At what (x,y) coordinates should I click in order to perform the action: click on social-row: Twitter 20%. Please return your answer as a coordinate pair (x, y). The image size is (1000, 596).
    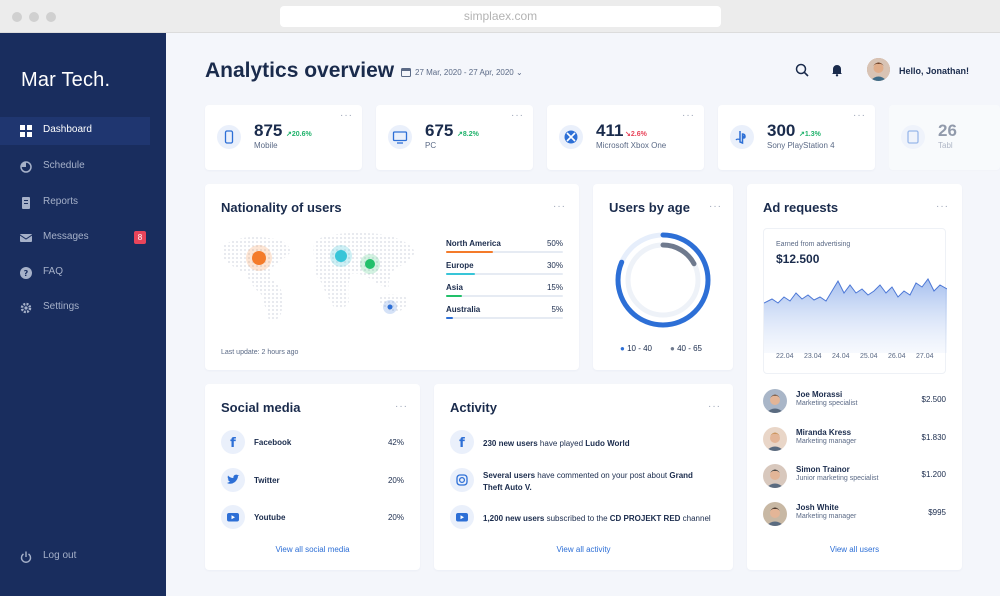
    Looking at the image, I should click on (312, 479).